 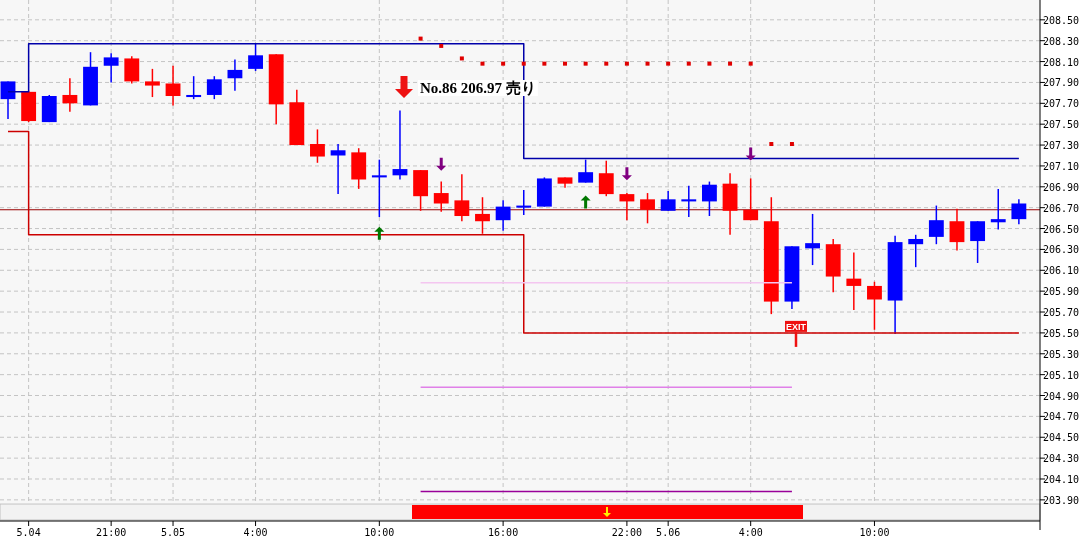 I want to click on y-tick-label: 203.90, so click(x=1061, y=500).